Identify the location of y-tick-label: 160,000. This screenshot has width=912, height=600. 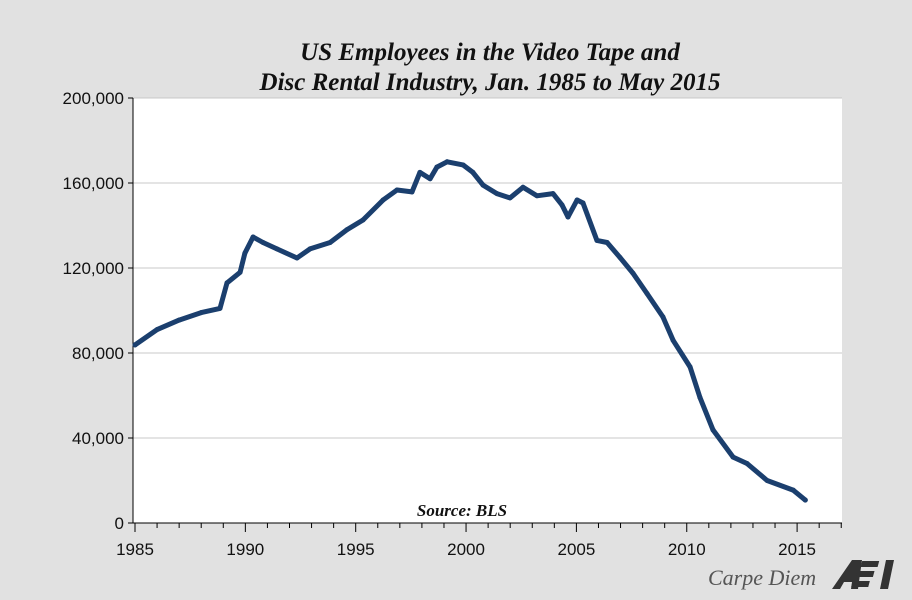
(93, 183).